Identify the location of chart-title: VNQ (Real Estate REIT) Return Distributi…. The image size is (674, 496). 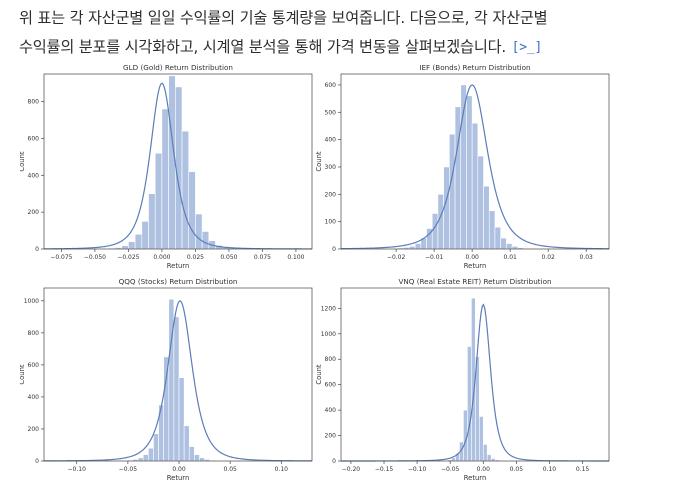
(474, 281).